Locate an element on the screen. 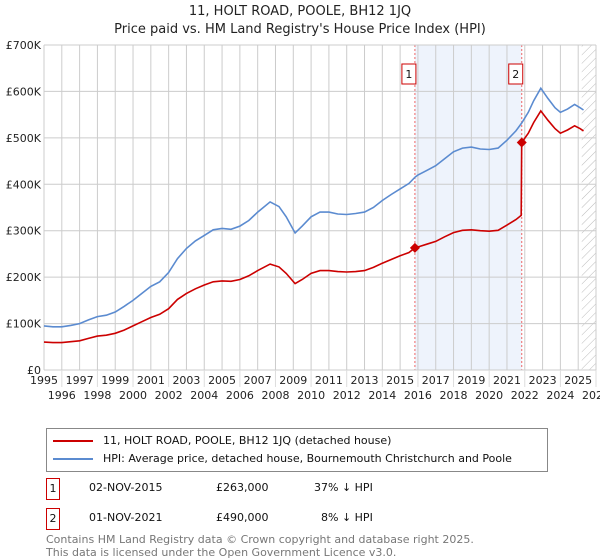 This screenshot has width=600, height=560. x-tick-label: 2015 is located at coordinates (400, 380).